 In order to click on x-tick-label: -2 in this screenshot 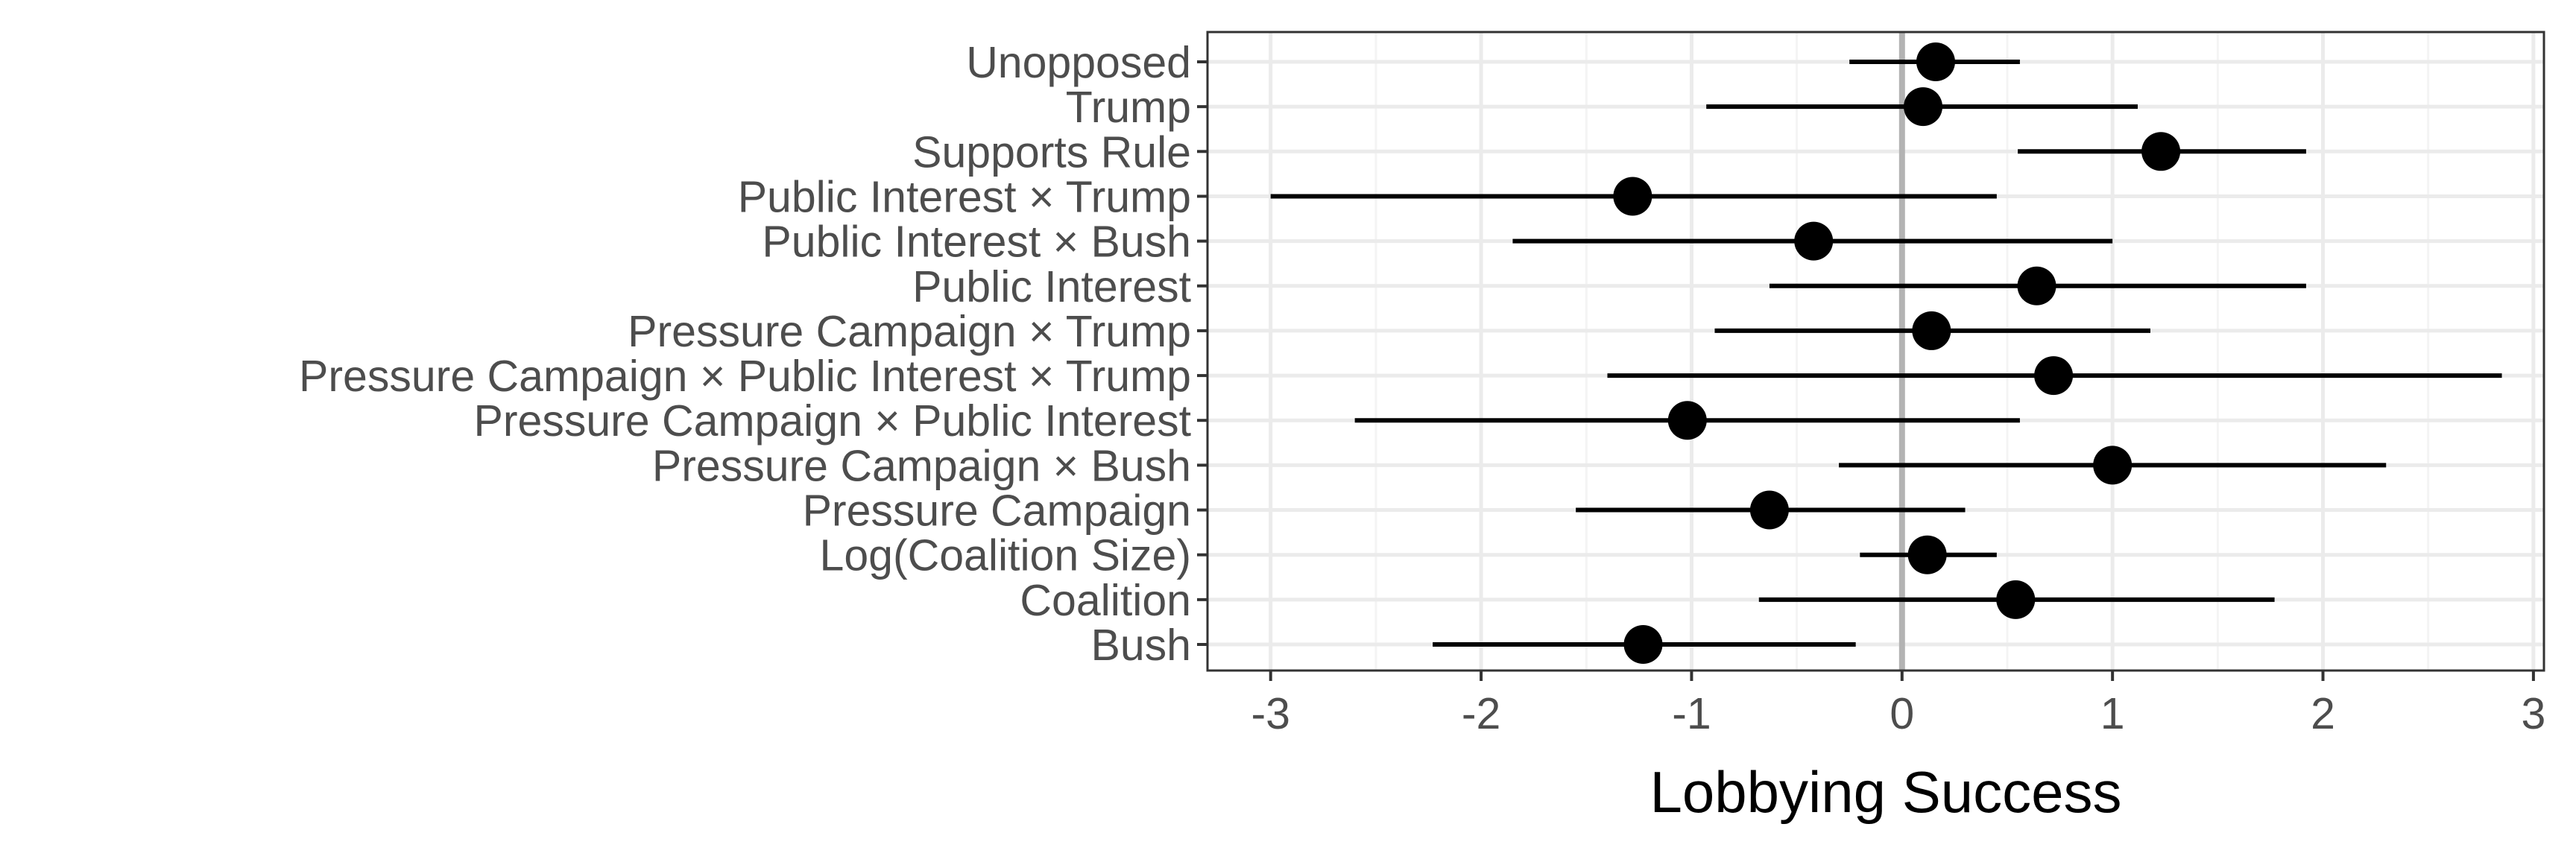, I will do `click(1481, 713)`.